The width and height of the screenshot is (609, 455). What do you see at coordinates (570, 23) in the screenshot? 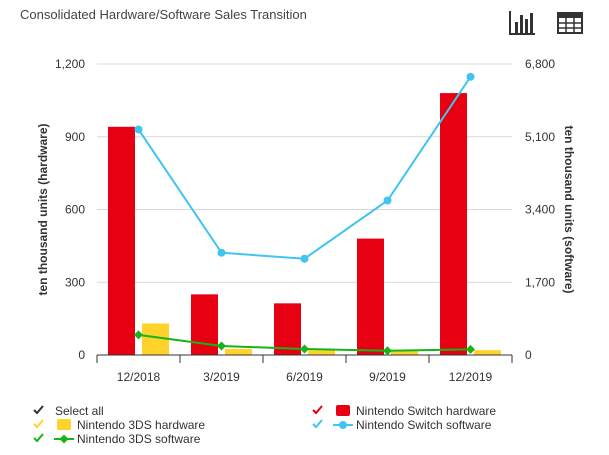
I see `table-icon` at bounding box center [570, 23].